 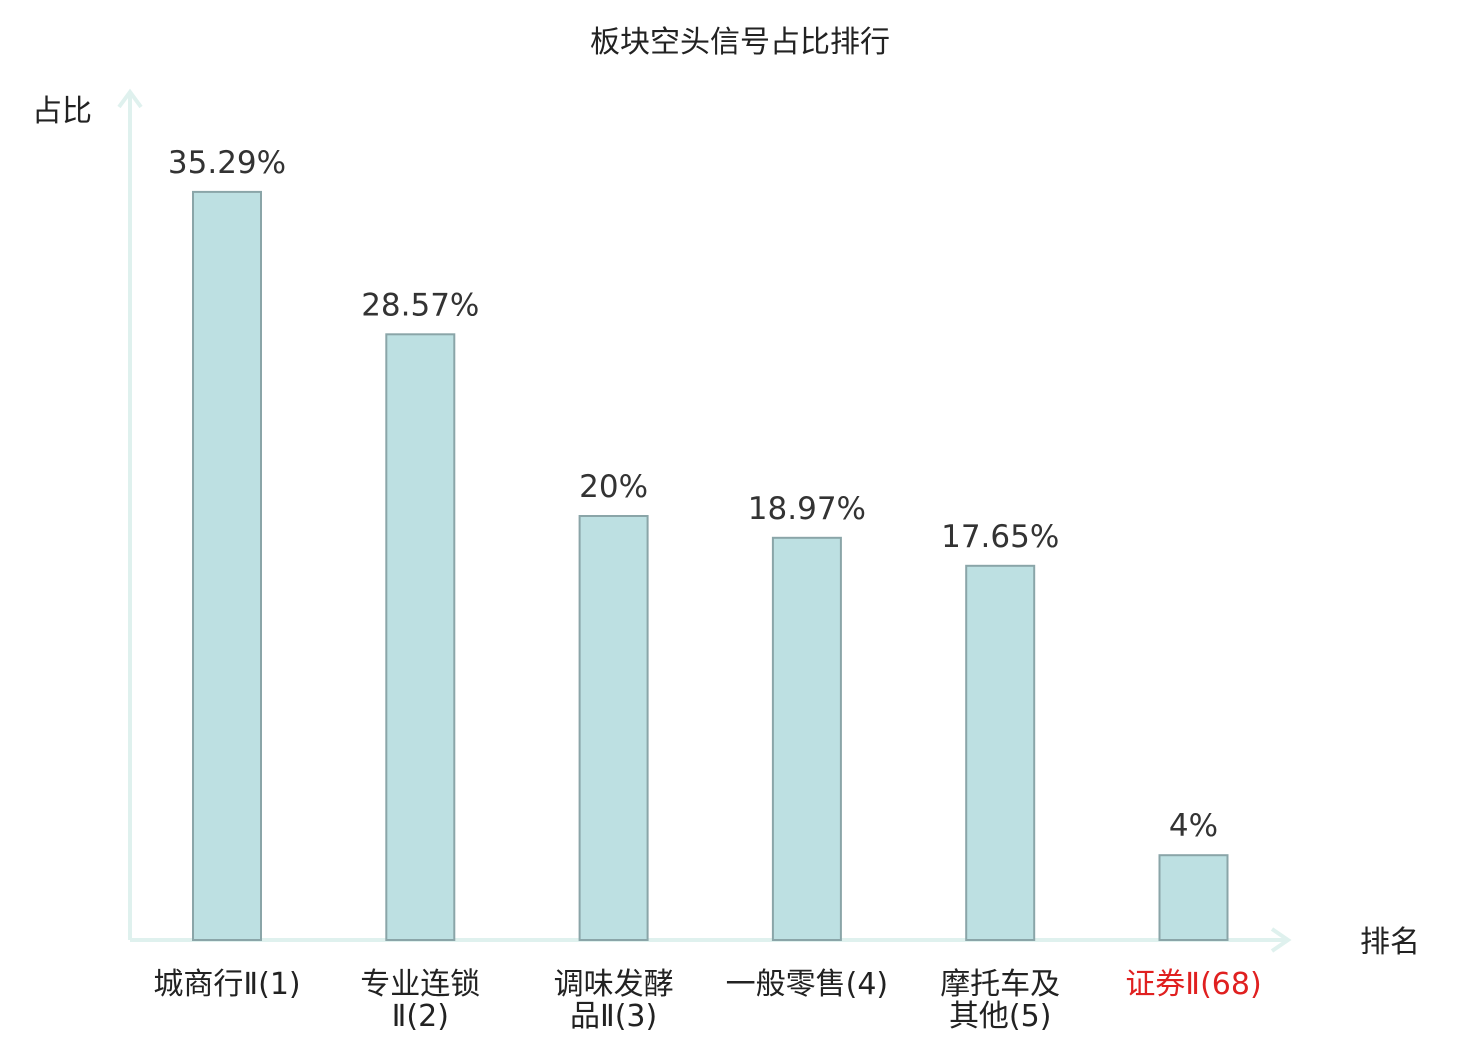 What do you see at coordinates (807, 984) in the screenshot?
I see `category-label-4: 一般零售(4)` at bounding box center [807, 984].